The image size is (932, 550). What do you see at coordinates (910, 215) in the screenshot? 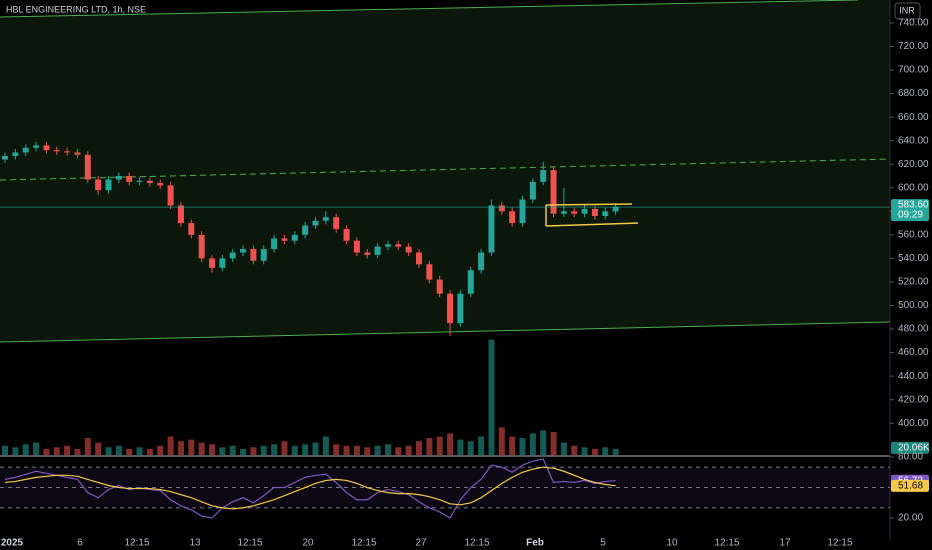
I see `countdown: 09:29` at bounding box center [910, 215].